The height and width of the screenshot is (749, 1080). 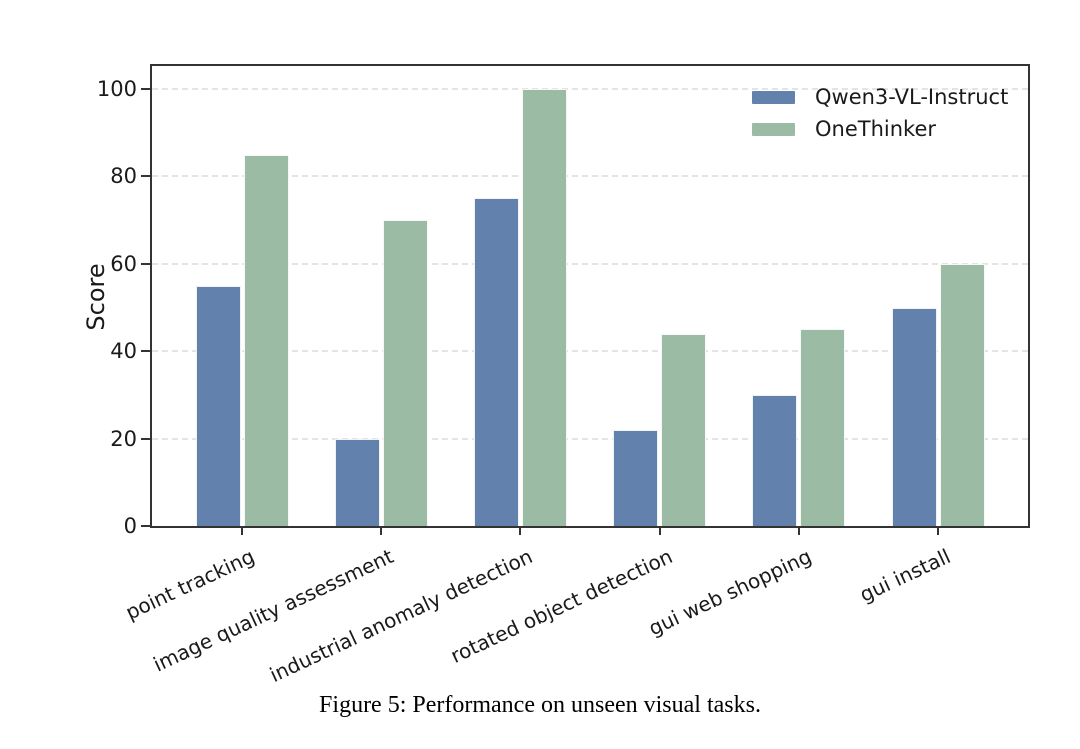 What do you see at coordinates (912, 97) in the screenshot?
I see `legend-label: Qwen3-VL-Instruct` at bounding box center [912, 97].